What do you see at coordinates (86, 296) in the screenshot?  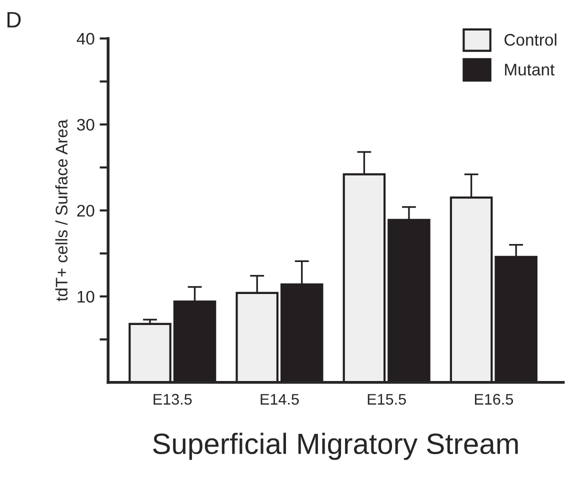 I see `y-tick-label: 10` at bounding box center [86, 296].